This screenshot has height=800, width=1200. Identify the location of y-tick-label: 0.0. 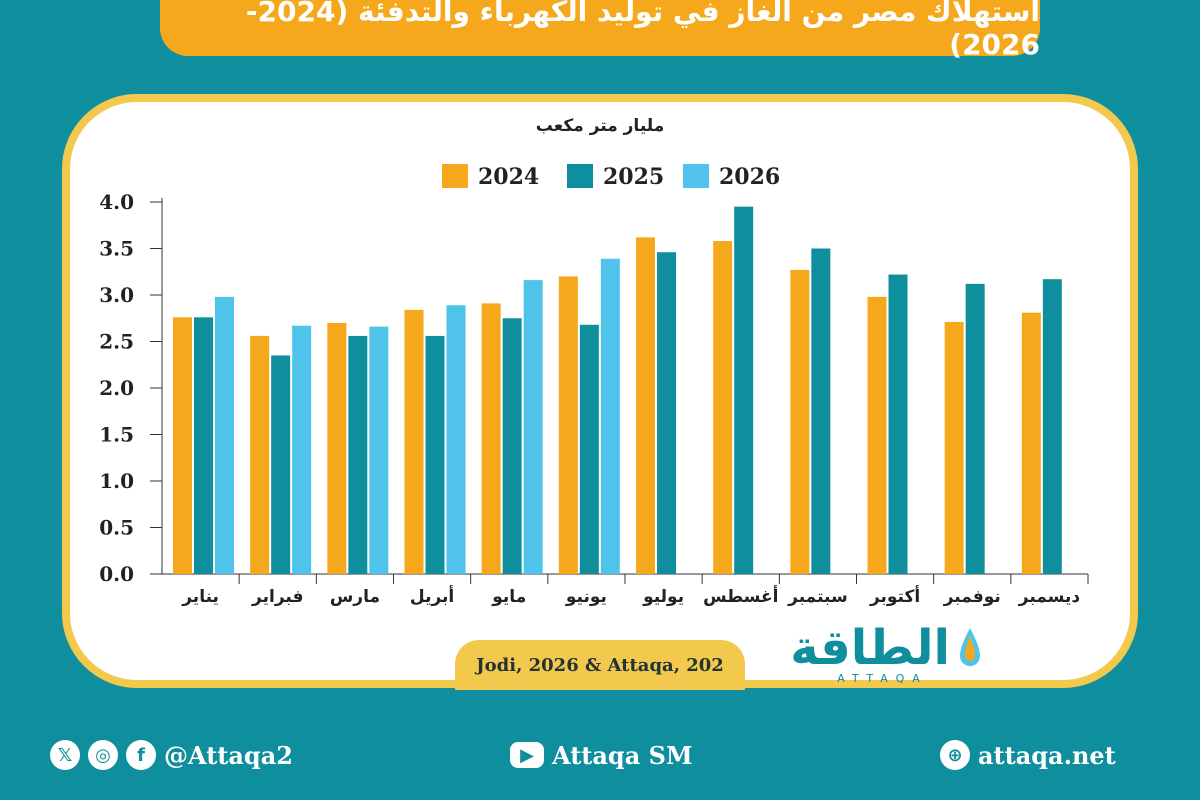
(116, 574).